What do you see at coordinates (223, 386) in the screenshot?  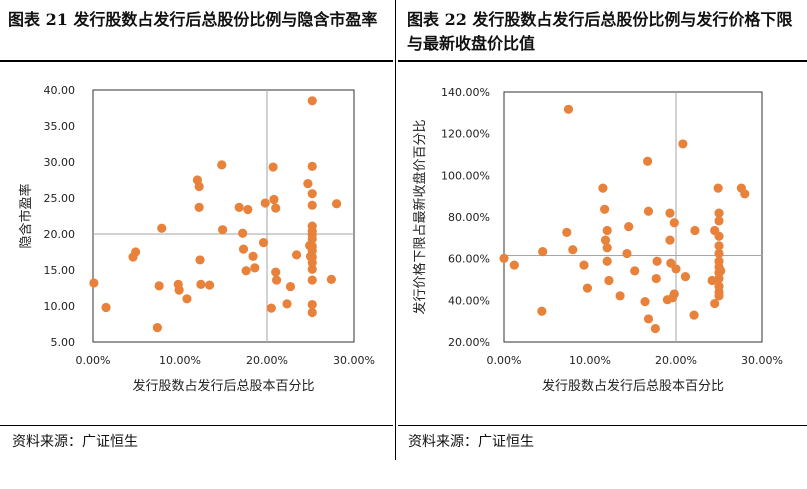 I see `left-x-axis-label: 发行股数占发行后总股本百分比` at bounding box center [223, 386].